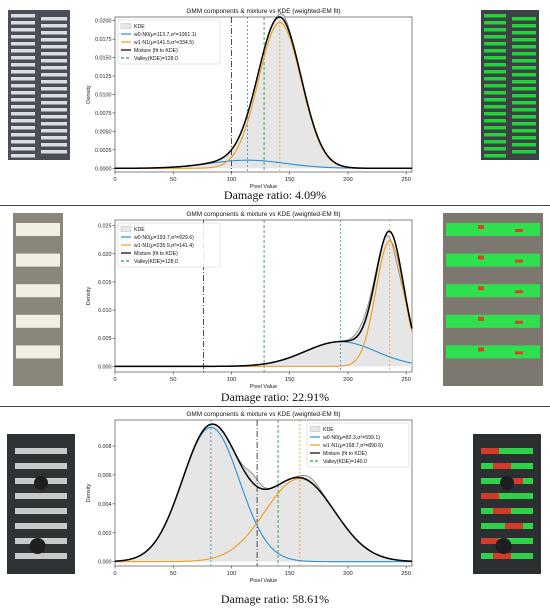  I want to click on chart3-ytick-label-4: 0.008, so click(105, 447).